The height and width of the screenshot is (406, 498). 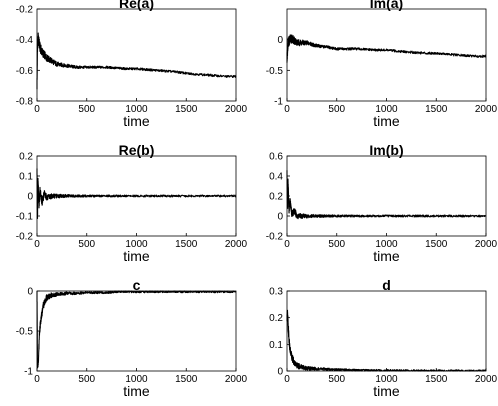 I want to click on y-tick-label: -0.1, so click(x=25, y=217).